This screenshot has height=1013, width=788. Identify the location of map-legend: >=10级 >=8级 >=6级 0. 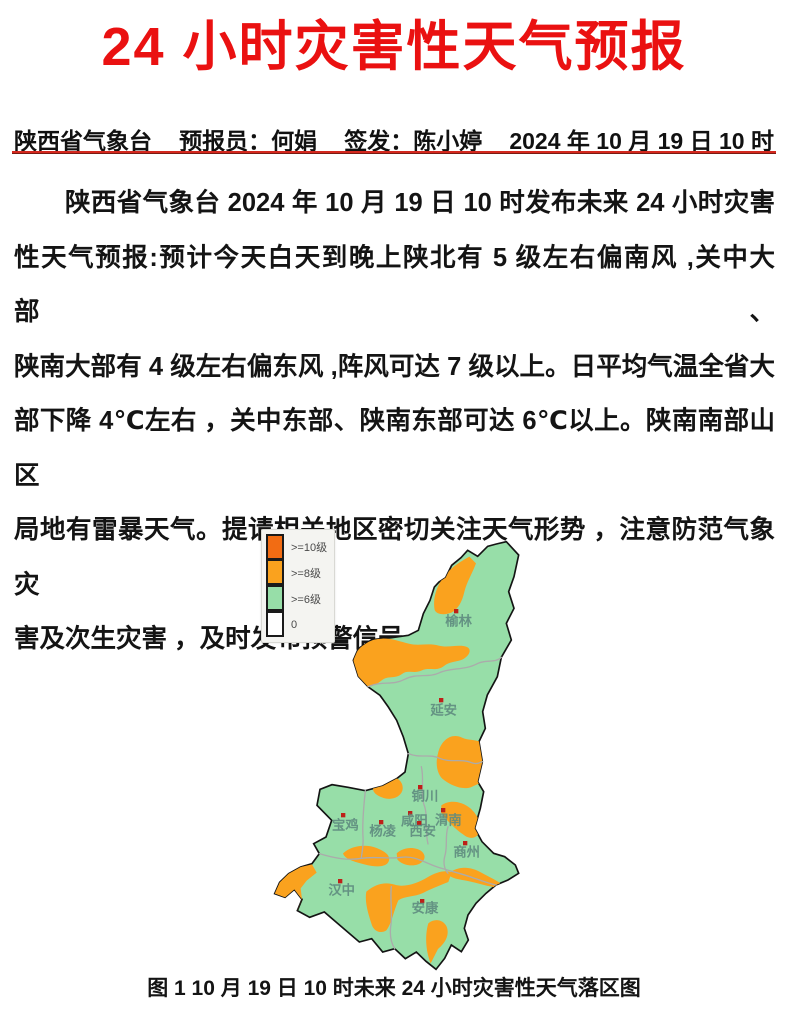
(298, 586).